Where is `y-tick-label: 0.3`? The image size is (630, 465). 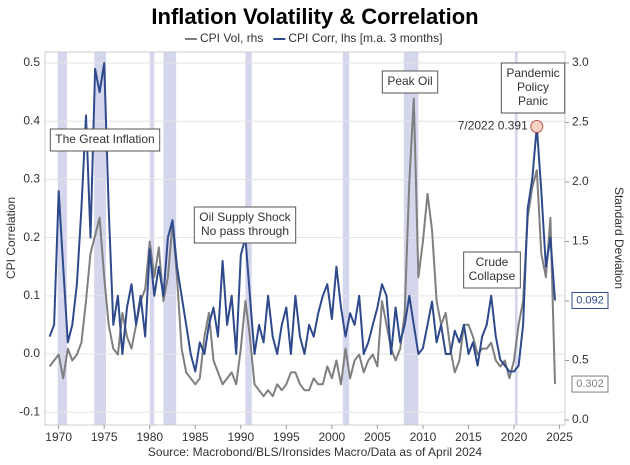 y-tick-label: 0.3 is located at coordinates (31, 179).